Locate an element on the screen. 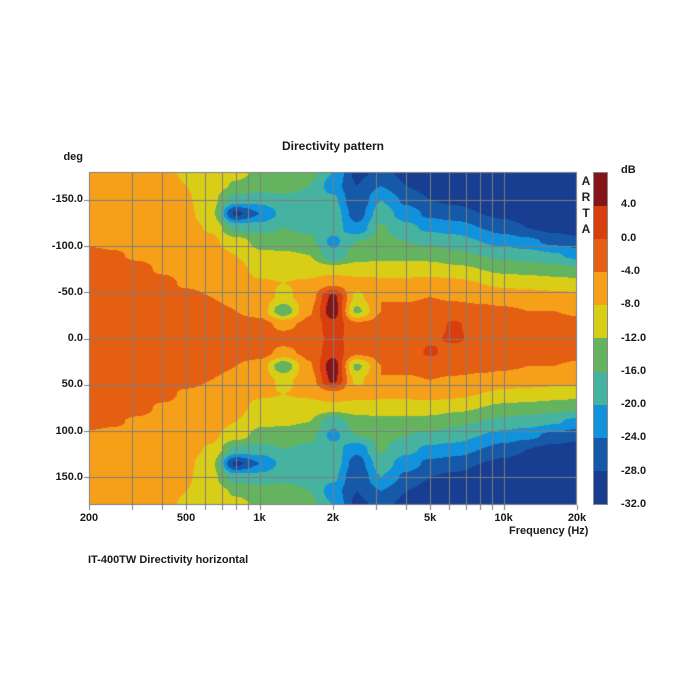  x-tick-label: 1k is located at coordinates (259, 518).